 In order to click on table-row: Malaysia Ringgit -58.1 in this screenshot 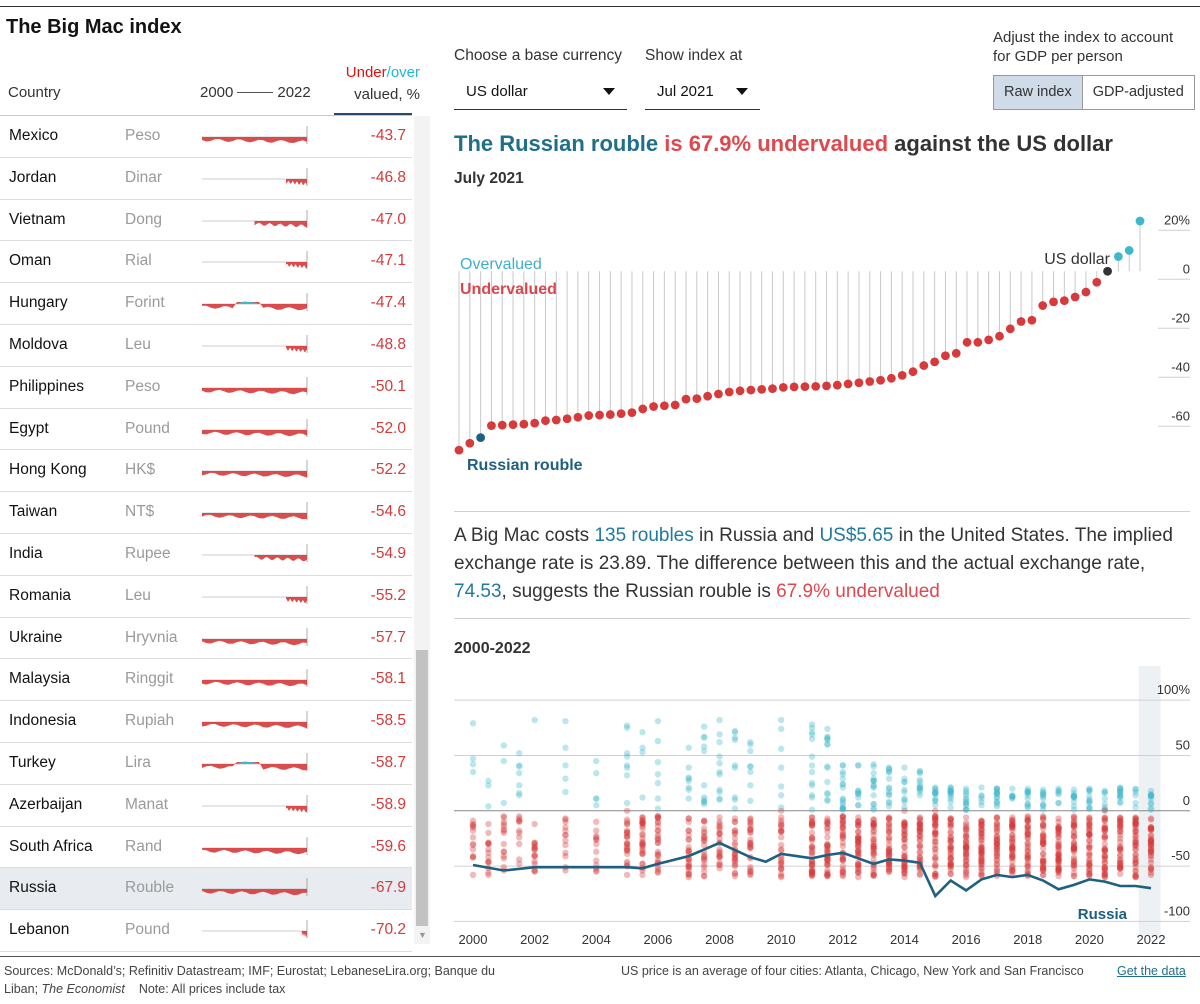, I will do `click(206, 680)`.